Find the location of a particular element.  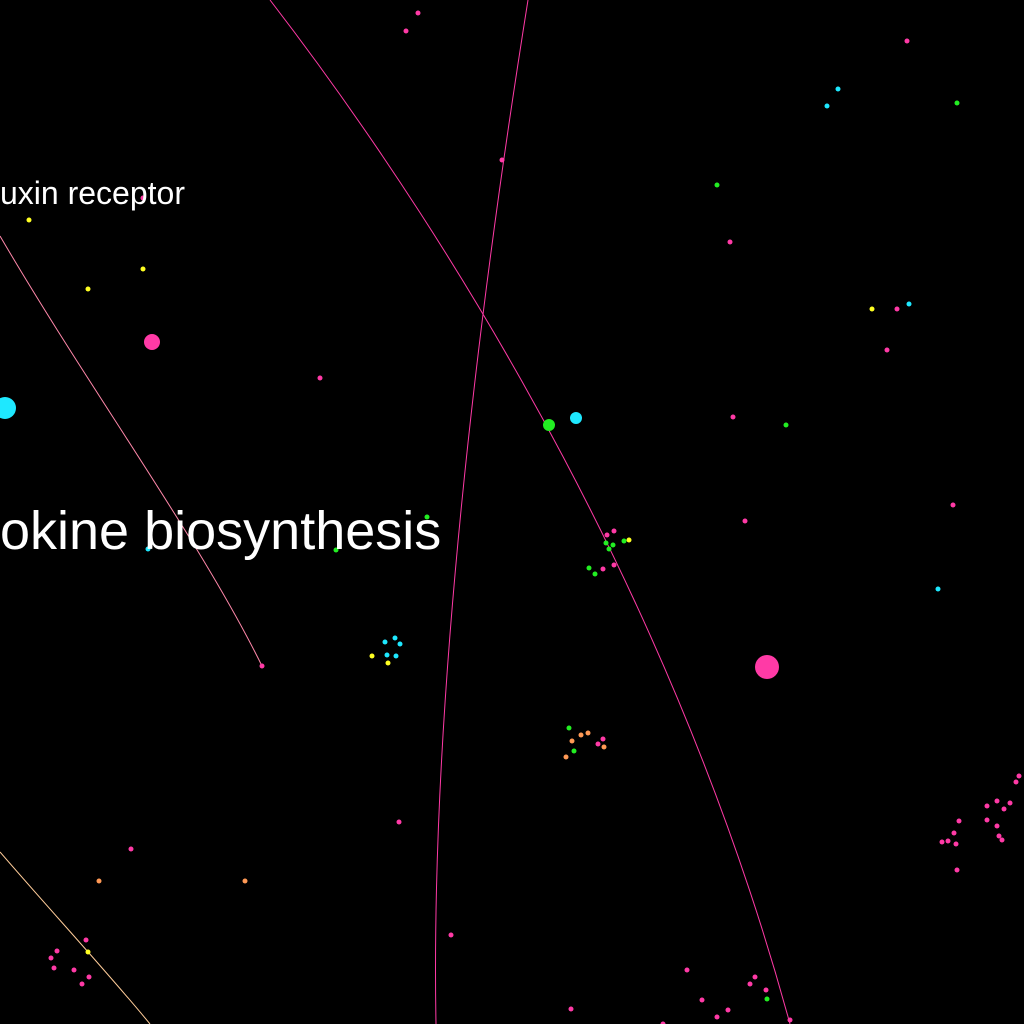

label-cytokine-biosynthesis: okine biosynthesis is located at coordinates (221, 531).